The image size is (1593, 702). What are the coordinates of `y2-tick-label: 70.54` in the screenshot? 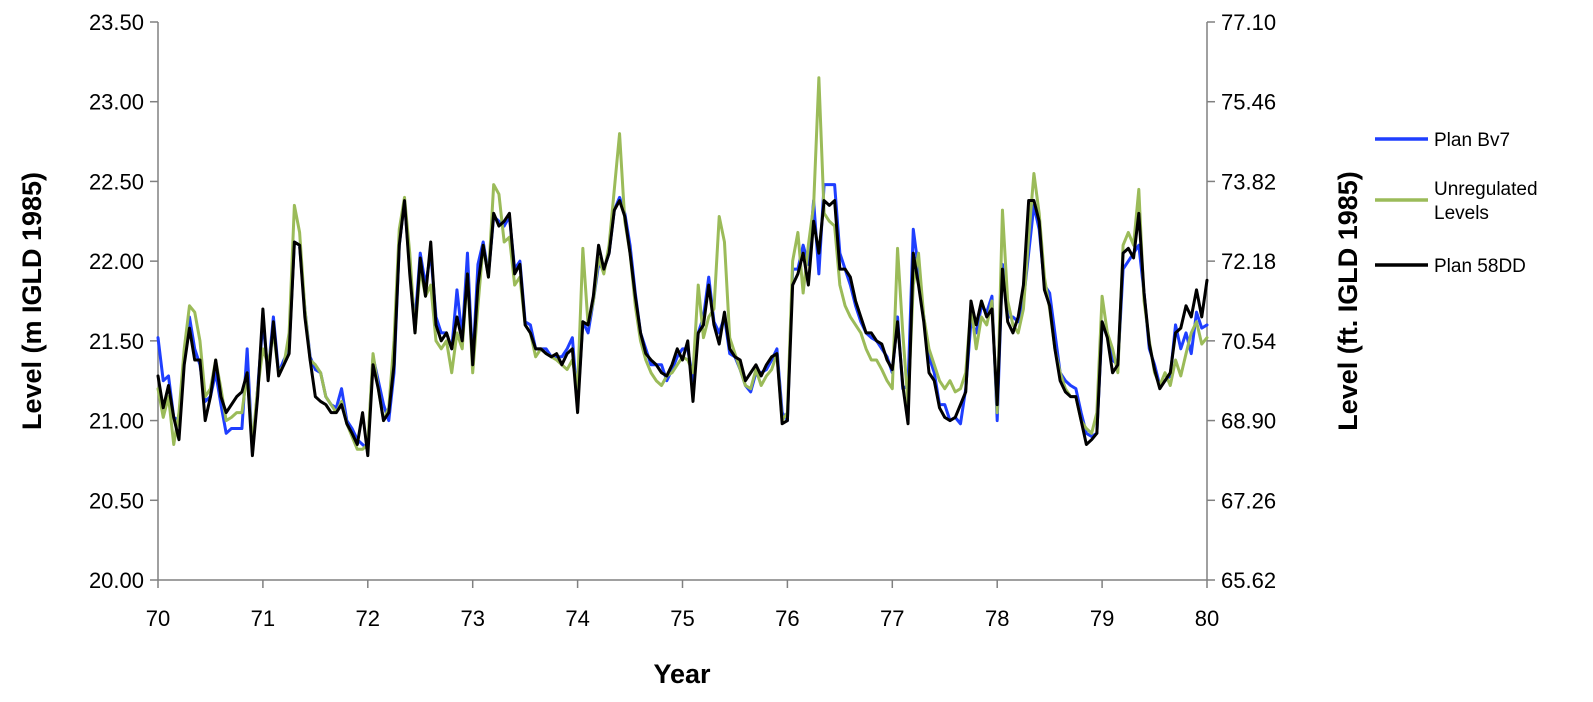 It's located at (1248, 341).